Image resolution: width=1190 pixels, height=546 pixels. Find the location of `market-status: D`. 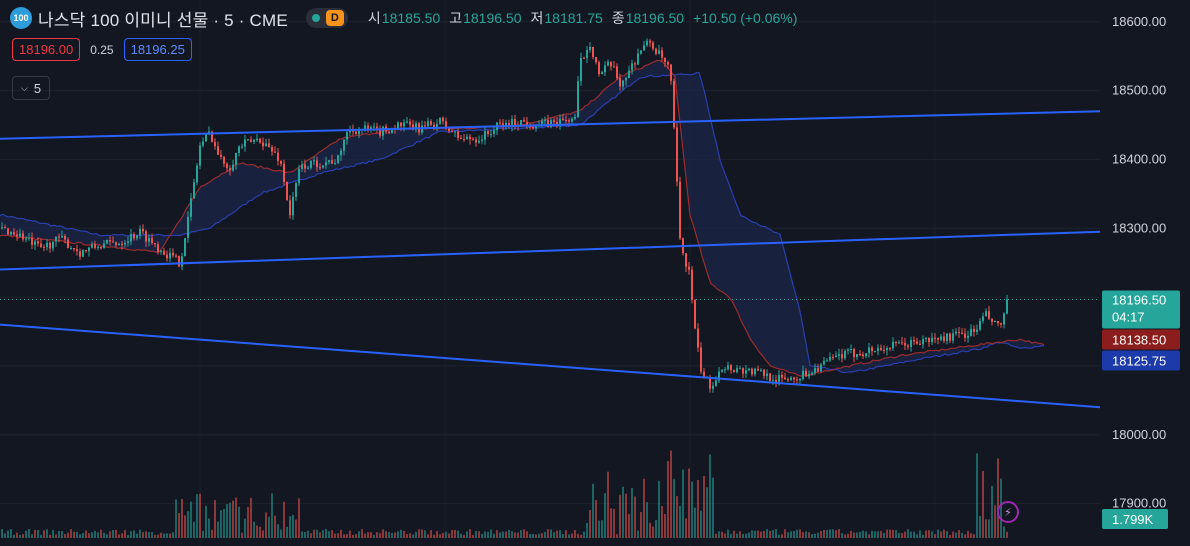

market-status: D is located at coordinates (326, 18).